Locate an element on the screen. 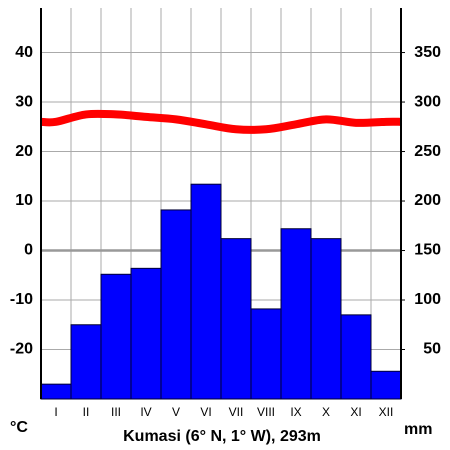  y-axis-label: °C is located at coordinates (19, 427).